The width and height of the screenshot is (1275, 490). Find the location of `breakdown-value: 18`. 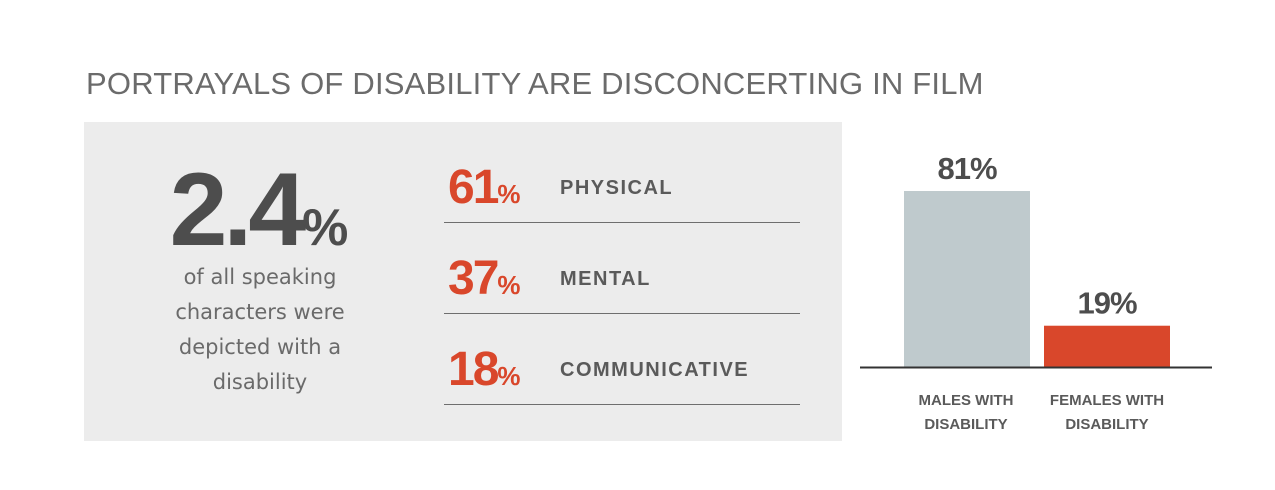

breakdown-value: 18 is located at coordinates (473, 369).